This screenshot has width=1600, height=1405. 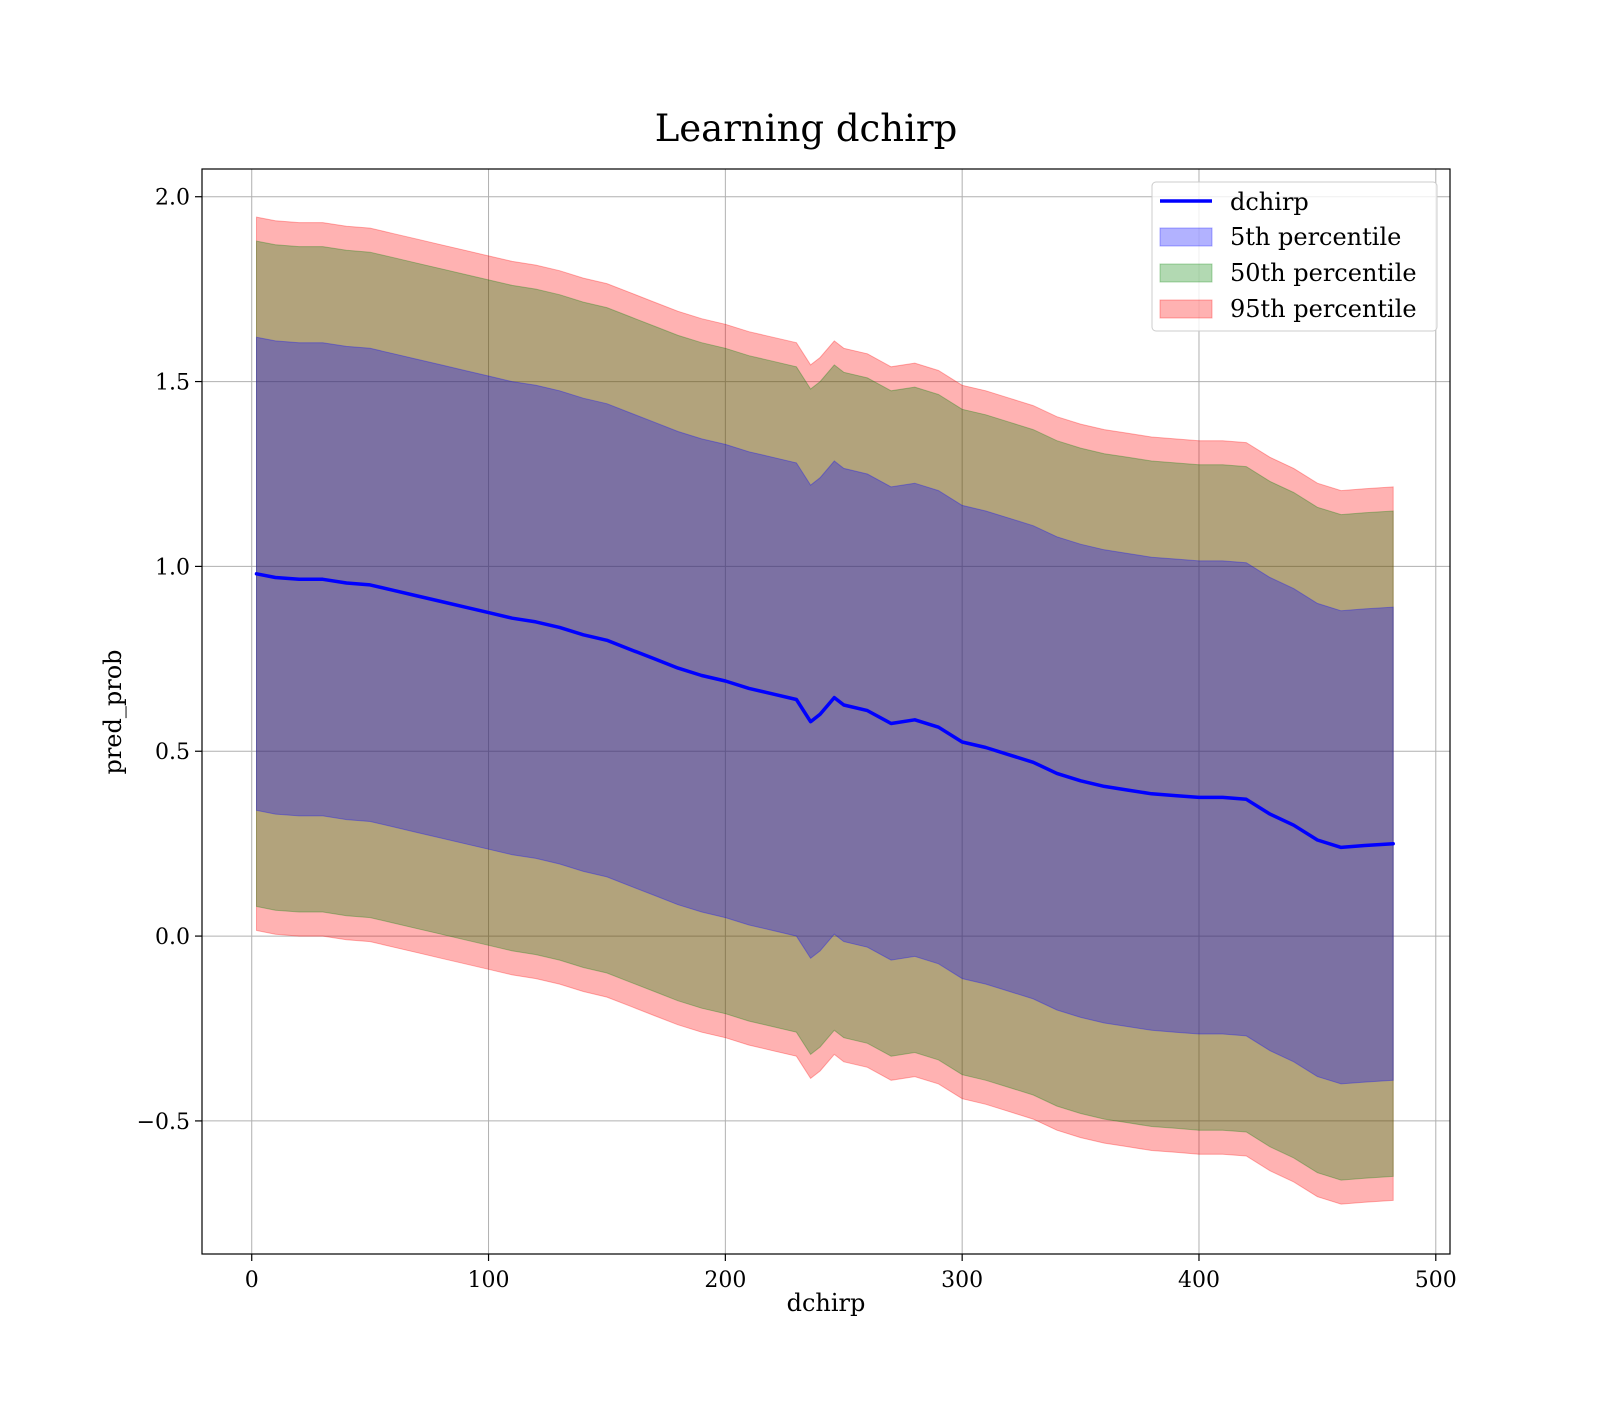 What do you see at coordinates (1186, 237) in the screenshot?
I see `legend-swatch-5th-percentile` at bounding box center [1186, 237].